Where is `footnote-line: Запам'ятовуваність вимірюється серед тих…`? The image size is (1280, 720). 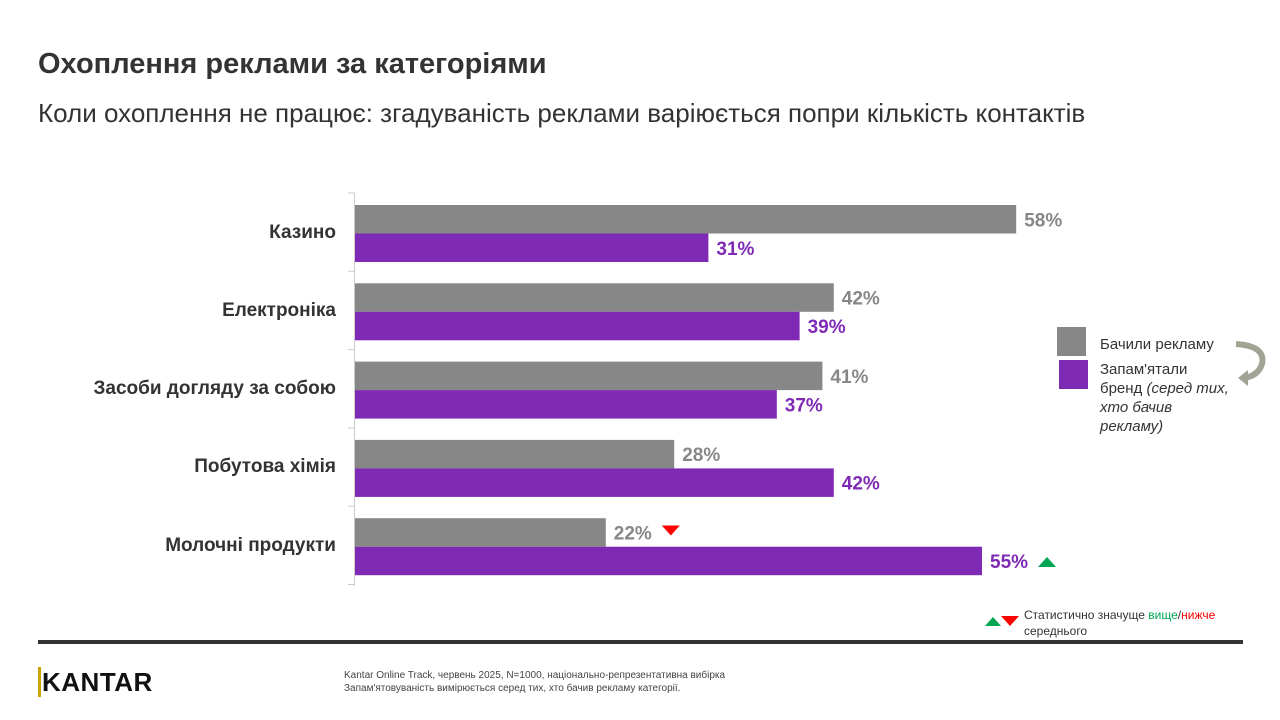
footnote-line: Запам'ятовуваність вимірюється серед тих… is located at coordinates (512, 688).